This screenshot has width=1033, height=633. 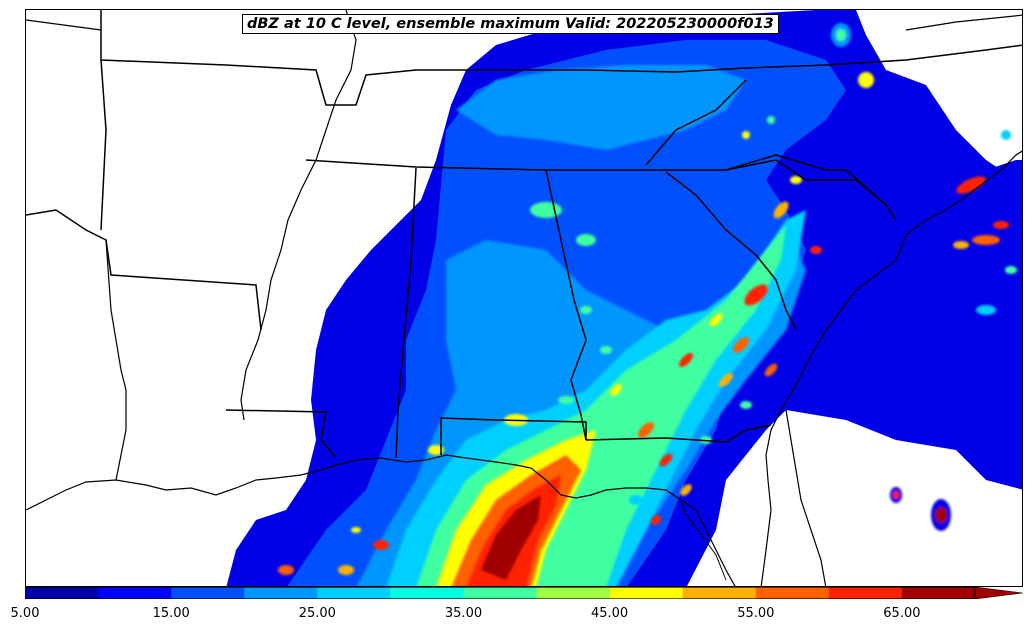 I want to click on state-boundary-la, so click(x=281, y=434).